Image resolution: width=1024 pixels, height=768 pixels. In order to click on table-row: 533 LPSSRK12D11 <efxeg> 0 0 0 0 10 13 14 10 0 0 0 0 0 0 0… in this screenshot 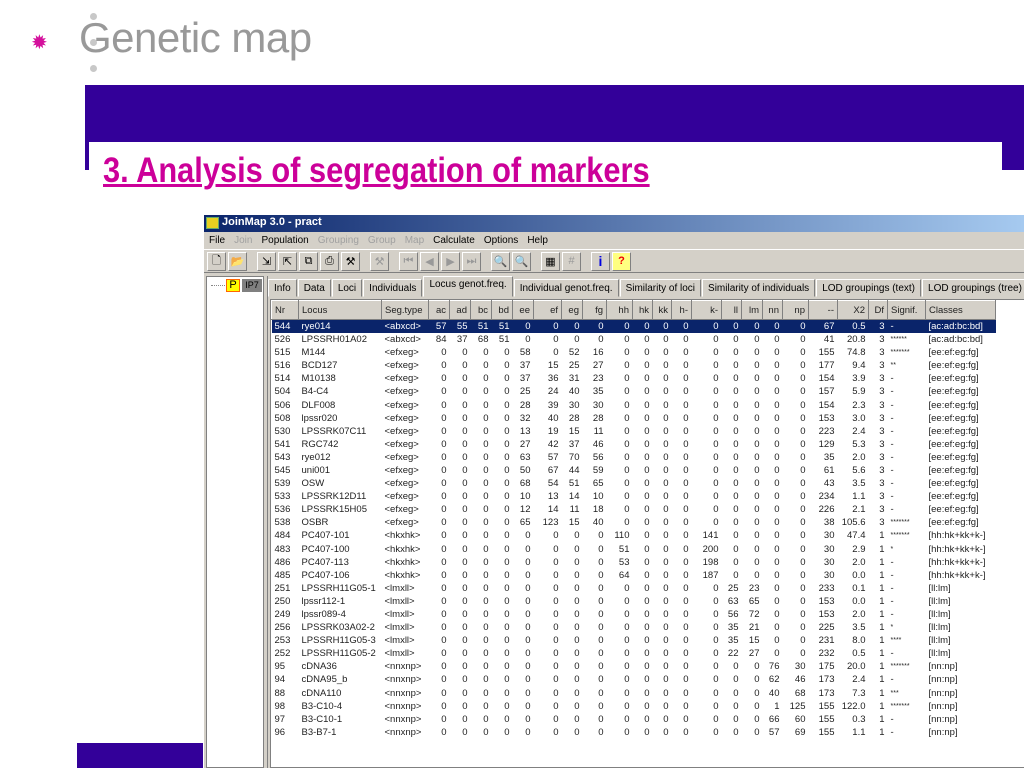, I will do `click(634, 496)`.